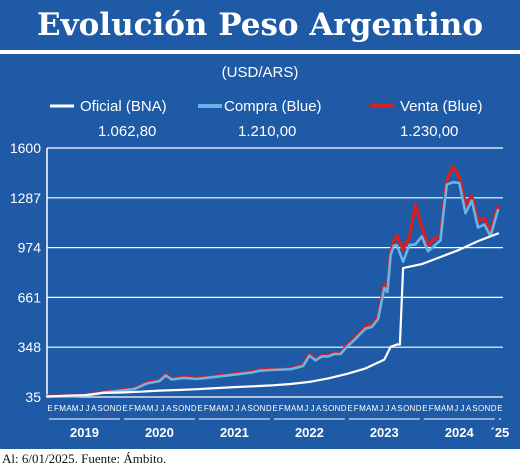 The height and width of the screenshot is (469, 520). What do you see at coordinates (123, 106) in the screenshot?
I see `legend-label-oficial: Oficial (BNA)` at bounding box center [123, 106].